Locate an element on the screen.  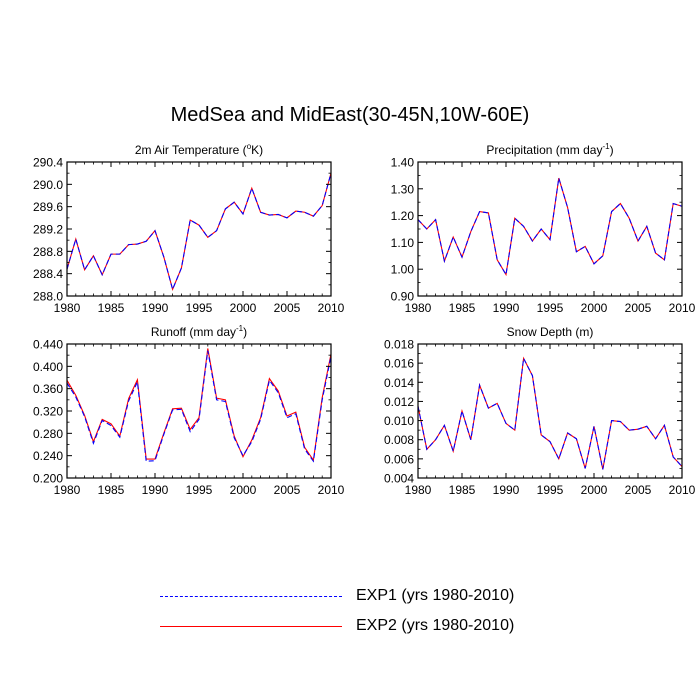
y-tick-label: 0.016 is located at coordinates (399, 364).